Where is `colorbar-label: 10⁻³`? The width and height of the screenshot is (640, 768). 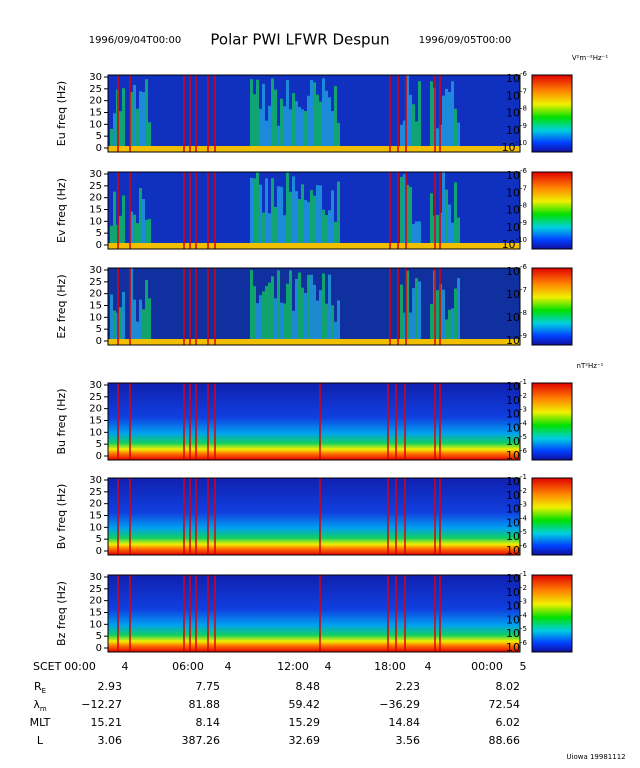 colorbar-label: 10⁻³ is located at coordinates (516, 508).